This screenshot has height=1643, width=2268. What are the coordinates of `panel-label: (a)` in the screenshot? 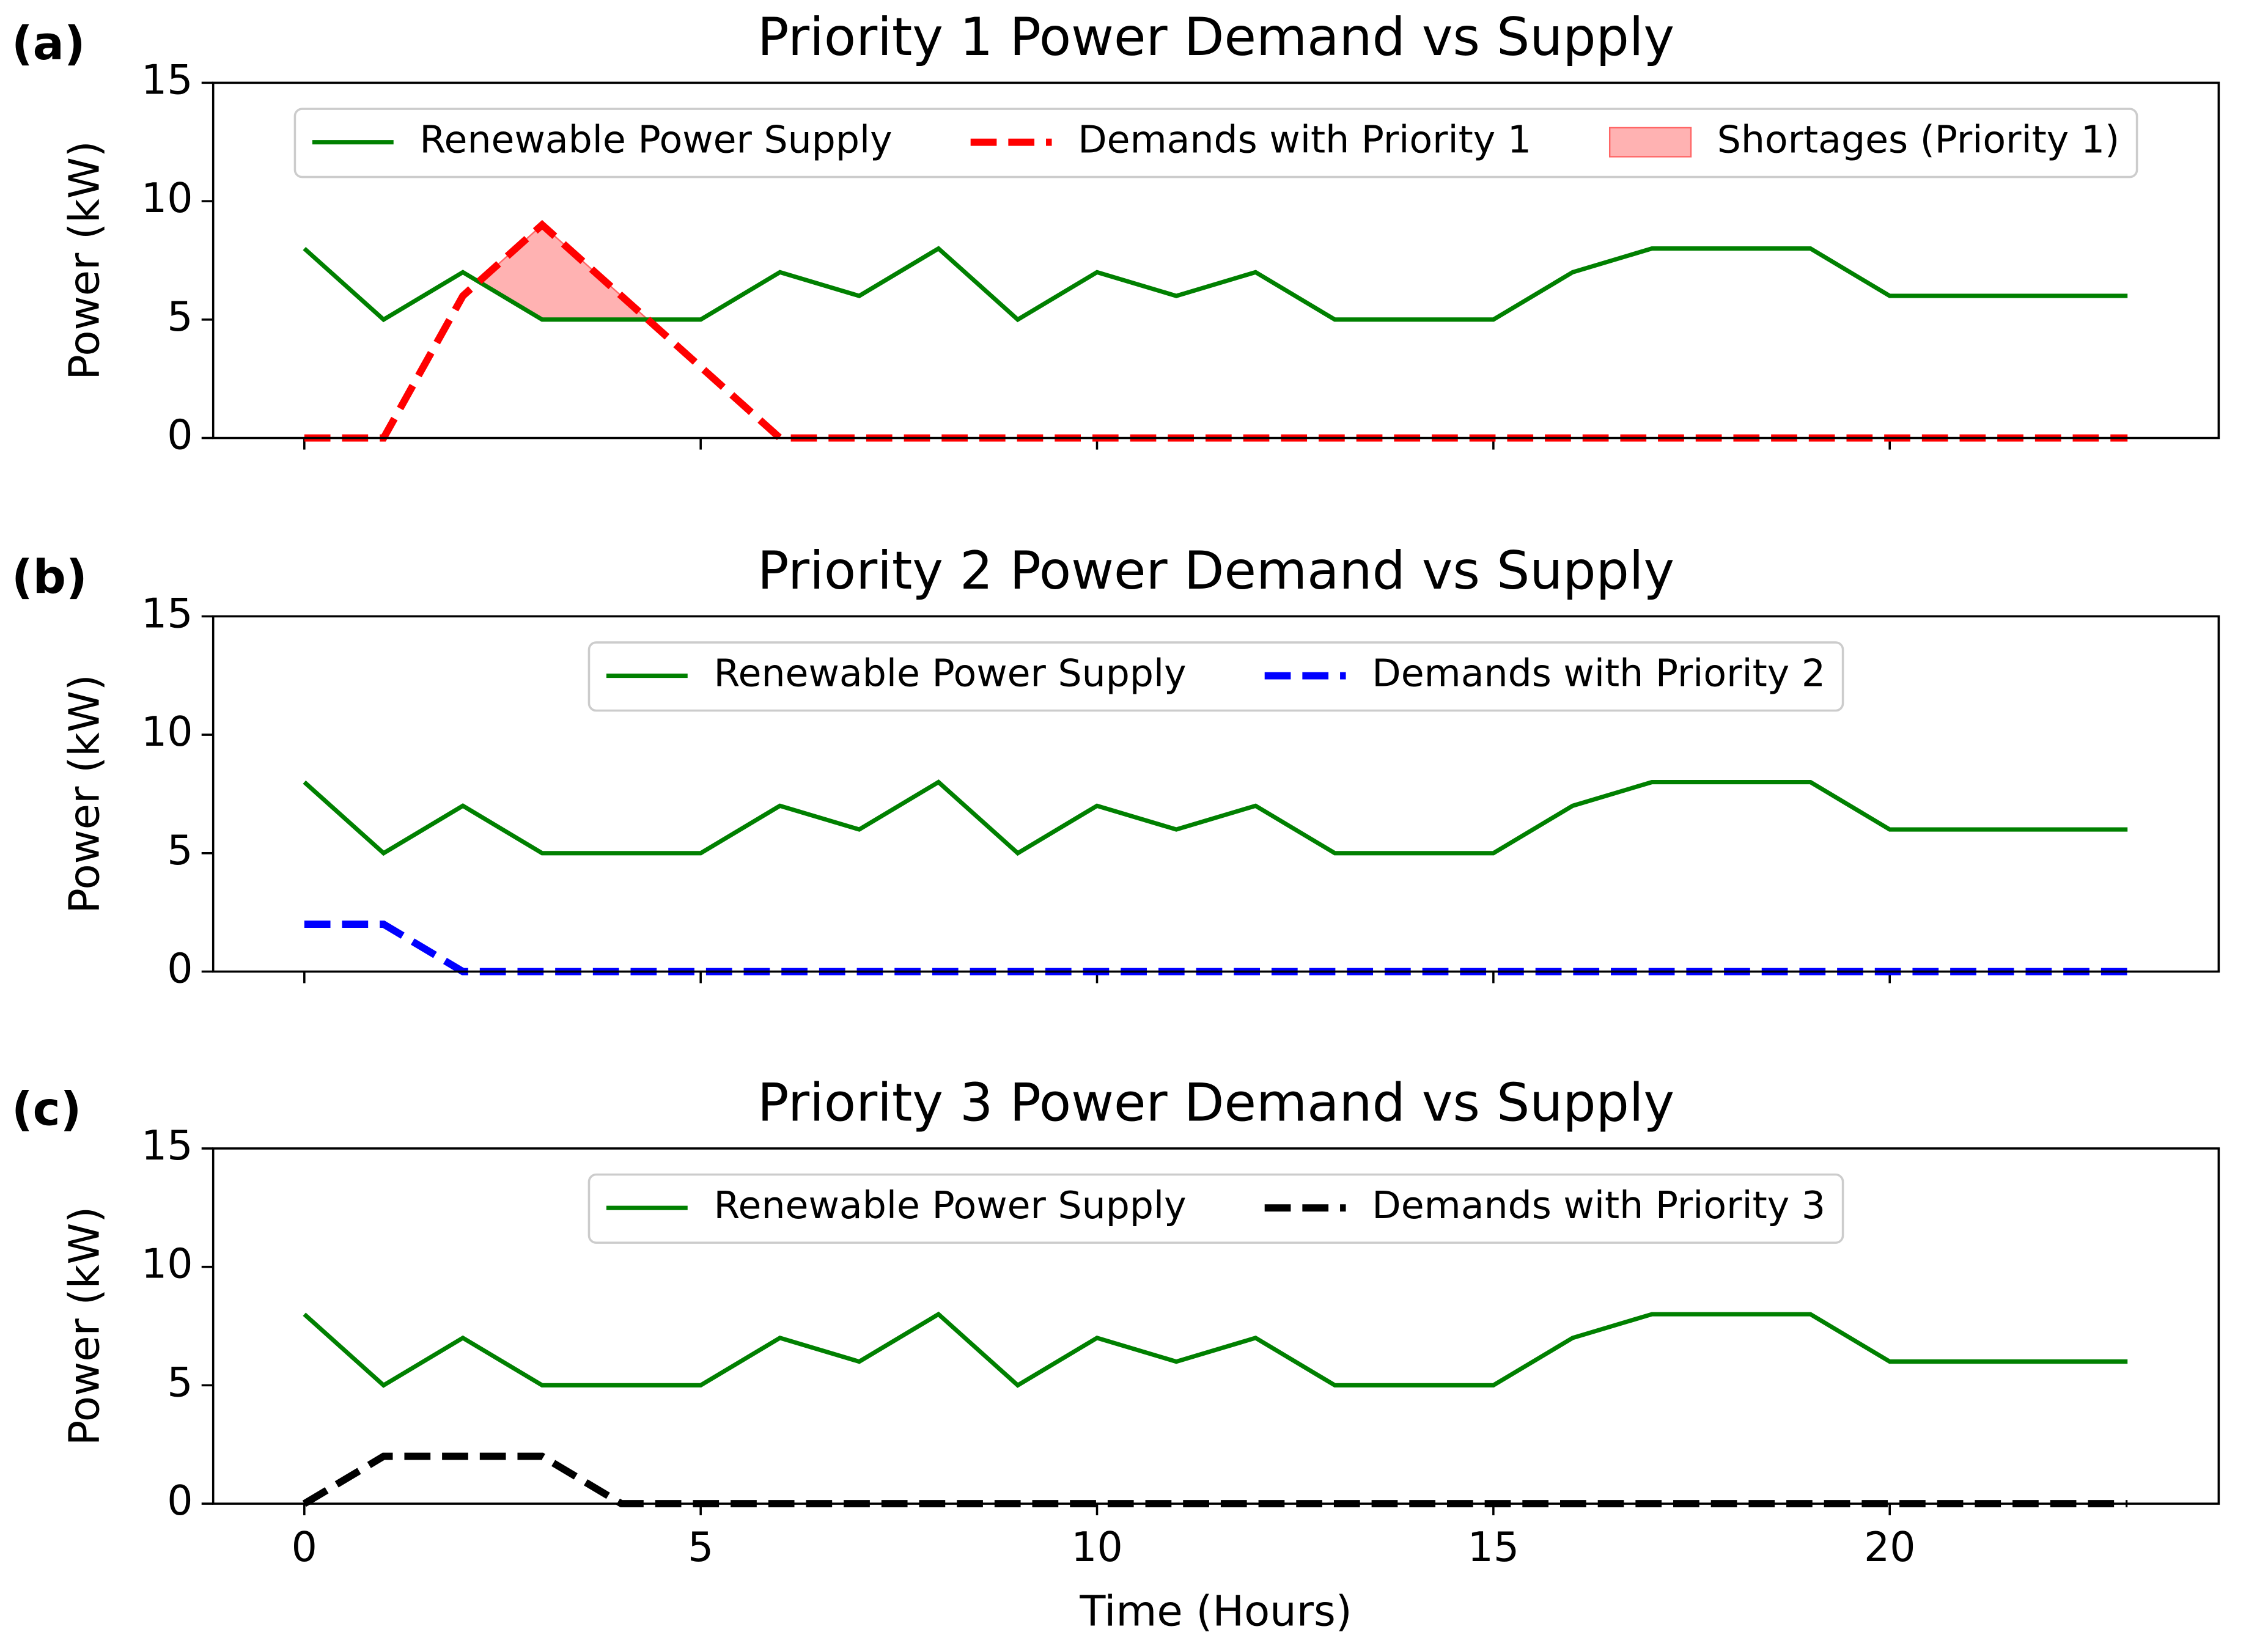 It's located at (49, 44).